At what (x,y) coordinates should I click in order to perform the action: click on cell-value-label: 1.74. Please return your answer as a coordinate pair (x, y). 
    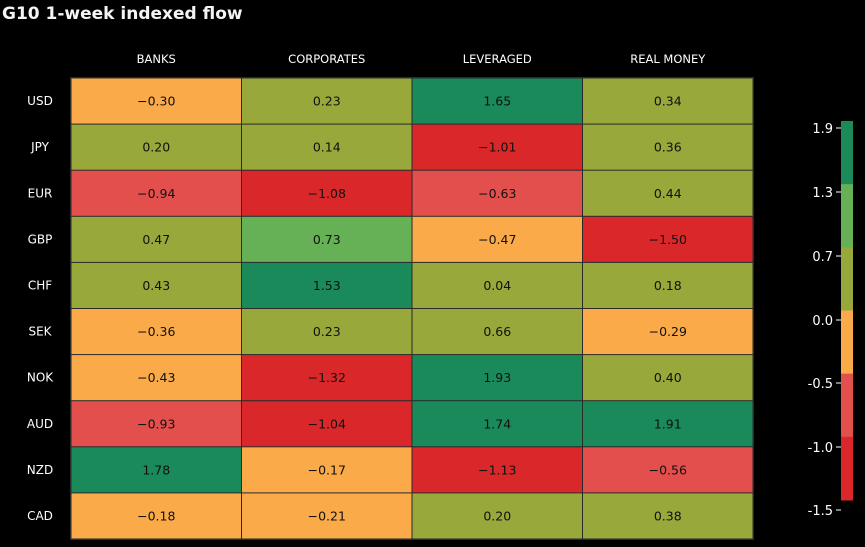
    Looking at the image, I should click on (497, 423).